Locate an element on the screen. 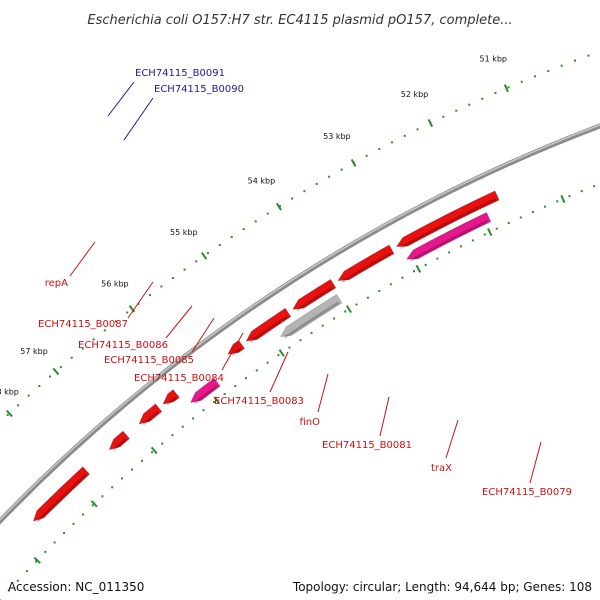 The width and height of the screenshot is (600, 600). tick-label: 55 kbp is located at coordinates (184, 232).